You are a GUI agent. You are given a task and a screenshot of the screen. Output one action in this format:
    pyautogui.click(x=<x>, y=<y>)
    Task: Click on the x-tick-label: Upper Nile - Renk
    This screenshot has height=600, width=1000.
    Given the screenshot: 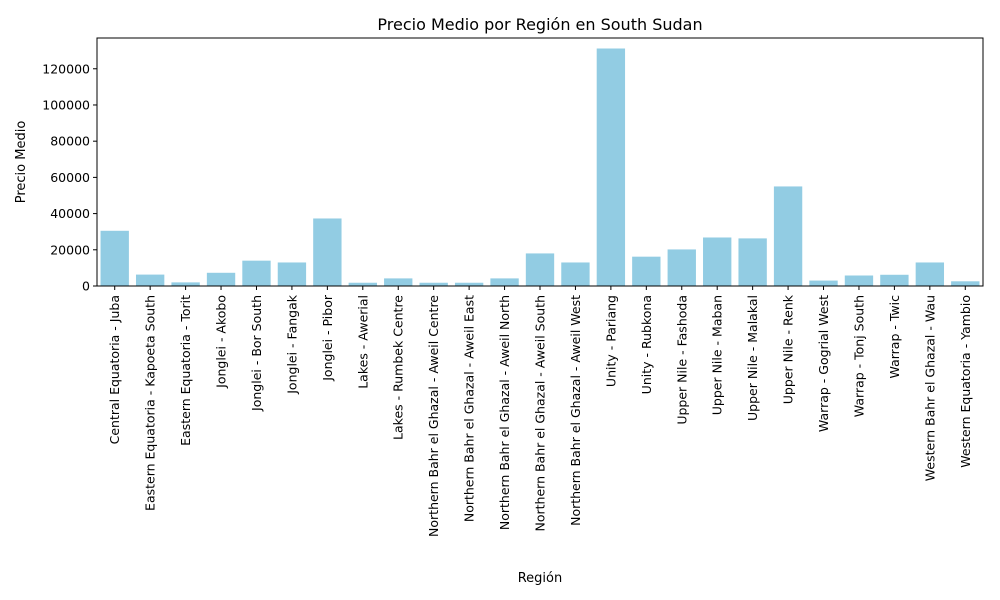 What is the action you would take?
    pyautogui.click(x=788, y=349)
    